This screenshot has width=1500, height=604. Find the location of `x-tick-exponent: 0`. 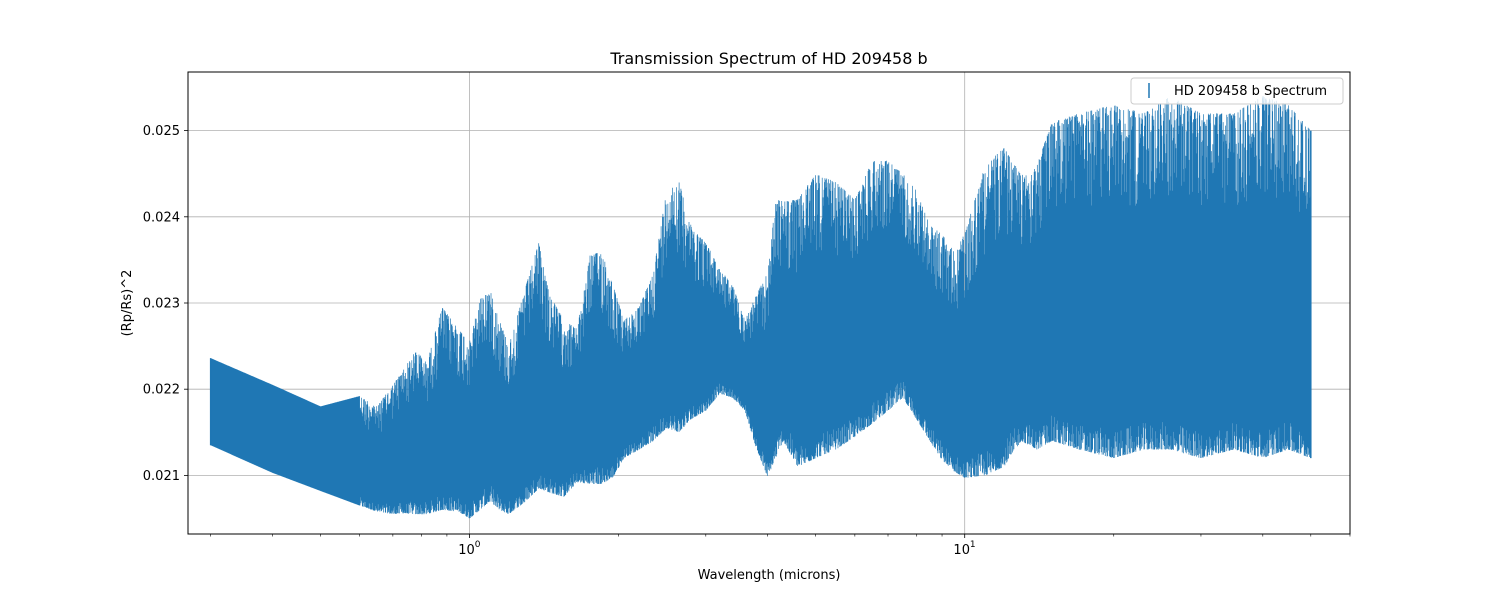

x-tick-exponent: 0 is located at coordinates (478, 545).